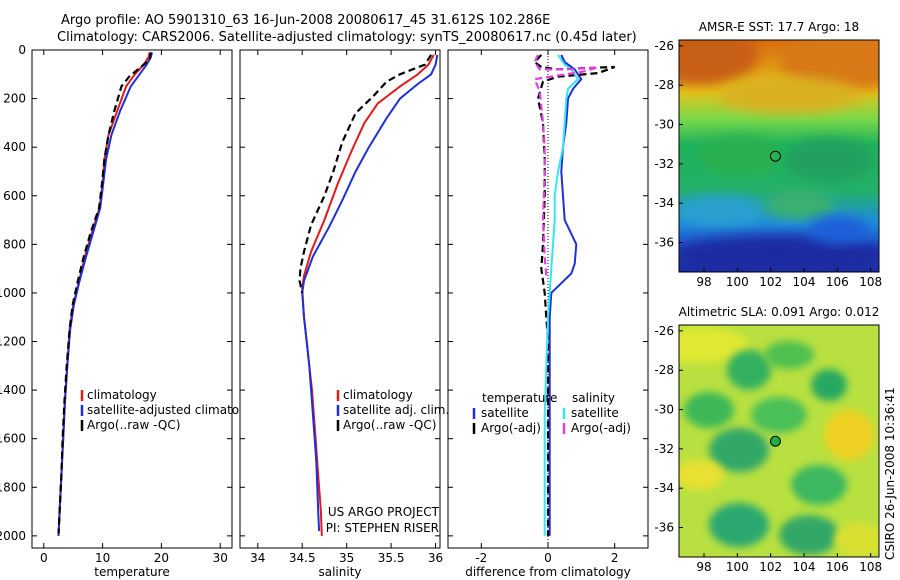 The width and height of the screenshot is (900, 580). I want to click on y-tick-label: 800, so click(14, 244).